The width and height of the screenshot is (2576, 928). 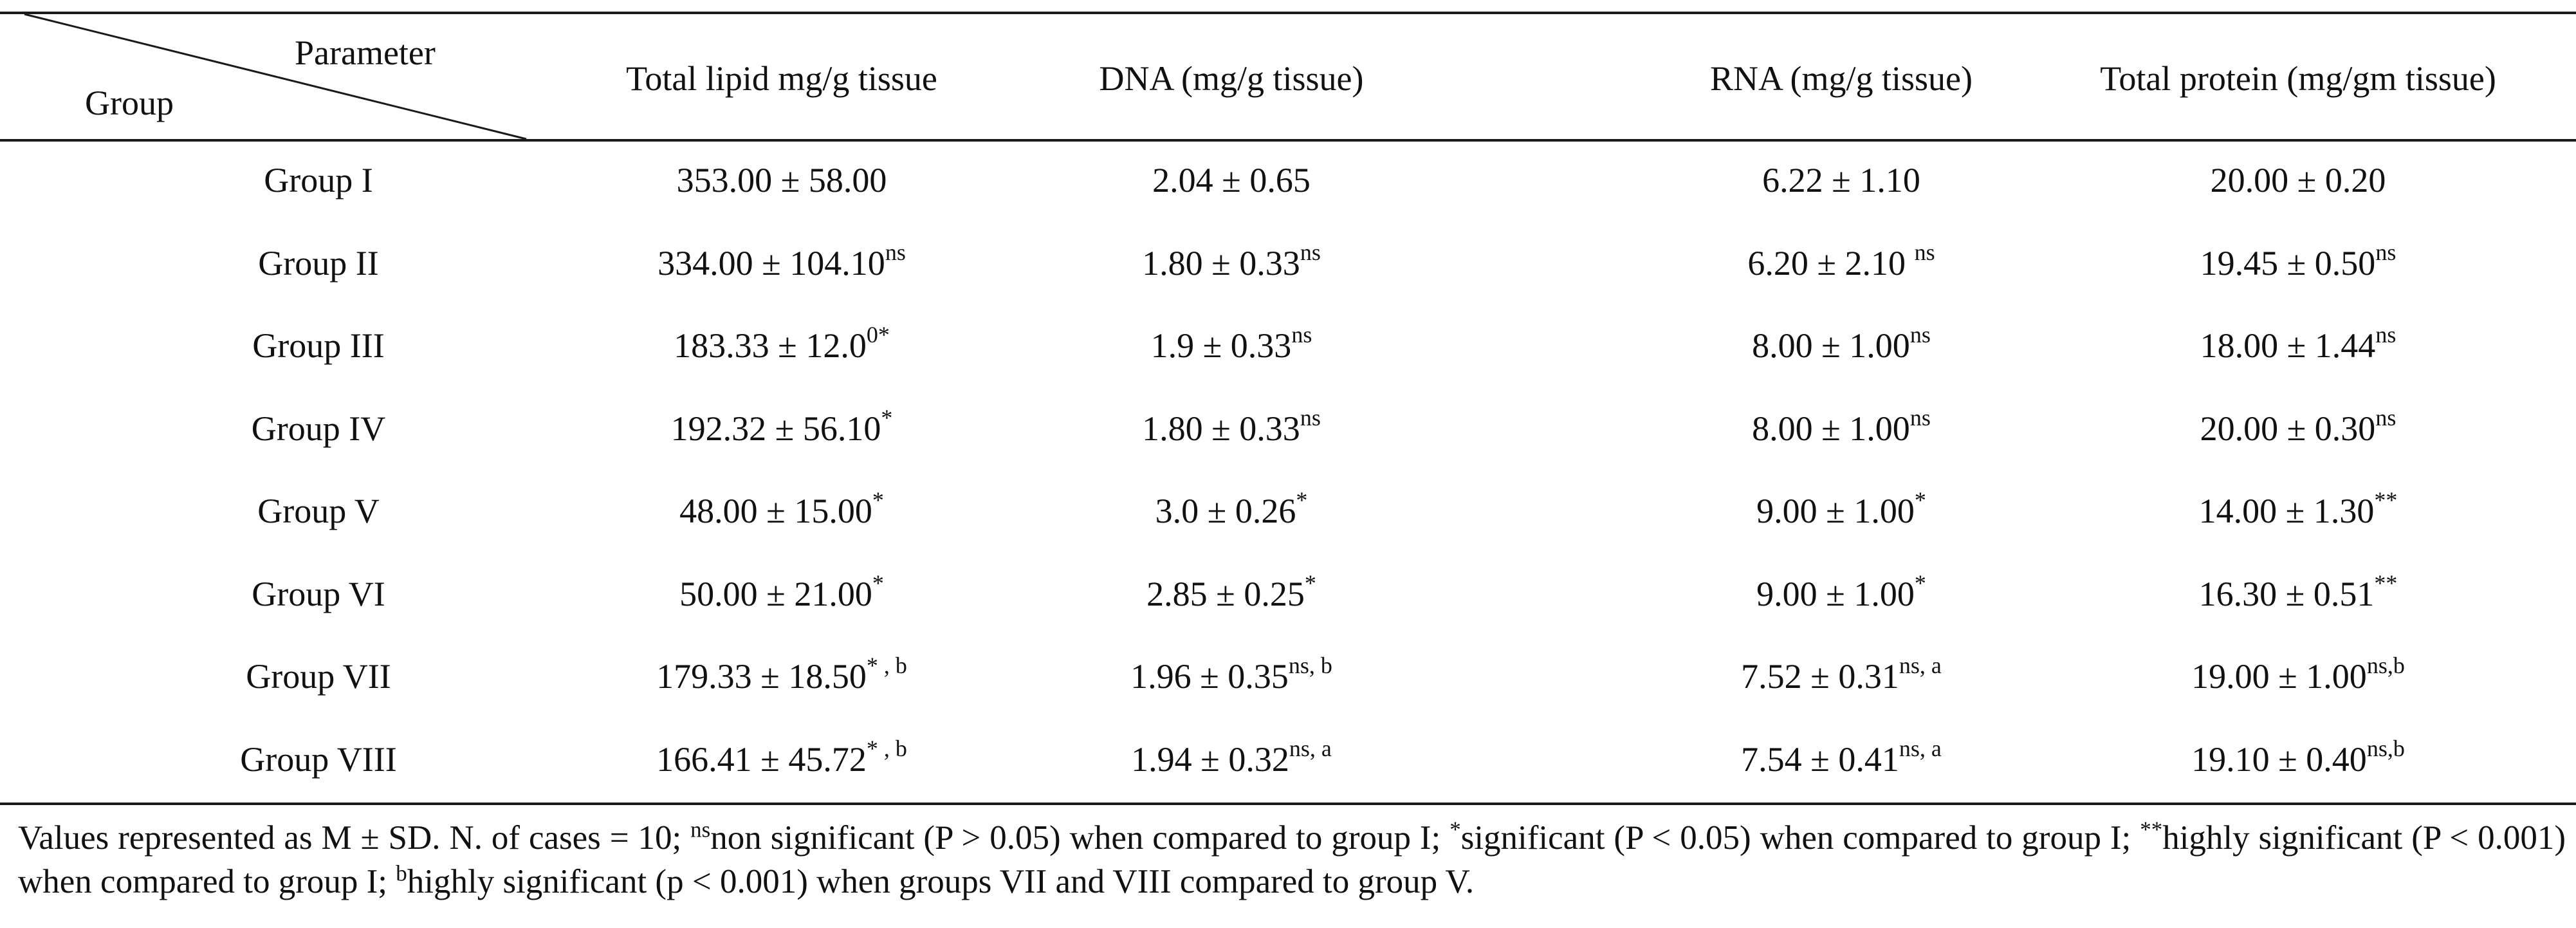 I want to click on header-diagonal-line, so click(x=275, y=77).